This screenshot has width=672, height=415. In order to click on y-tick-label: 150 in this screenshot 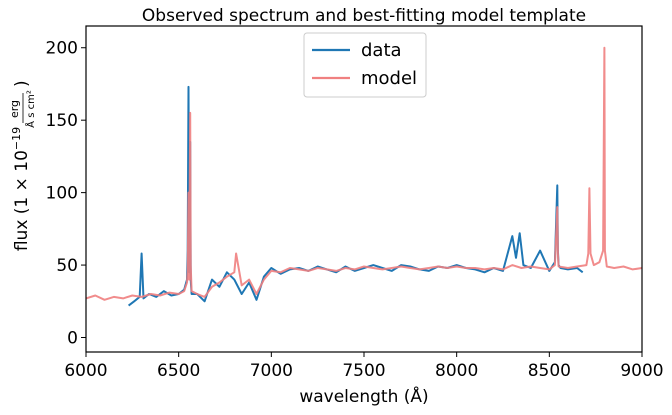, I will do `click(62, 121)`.